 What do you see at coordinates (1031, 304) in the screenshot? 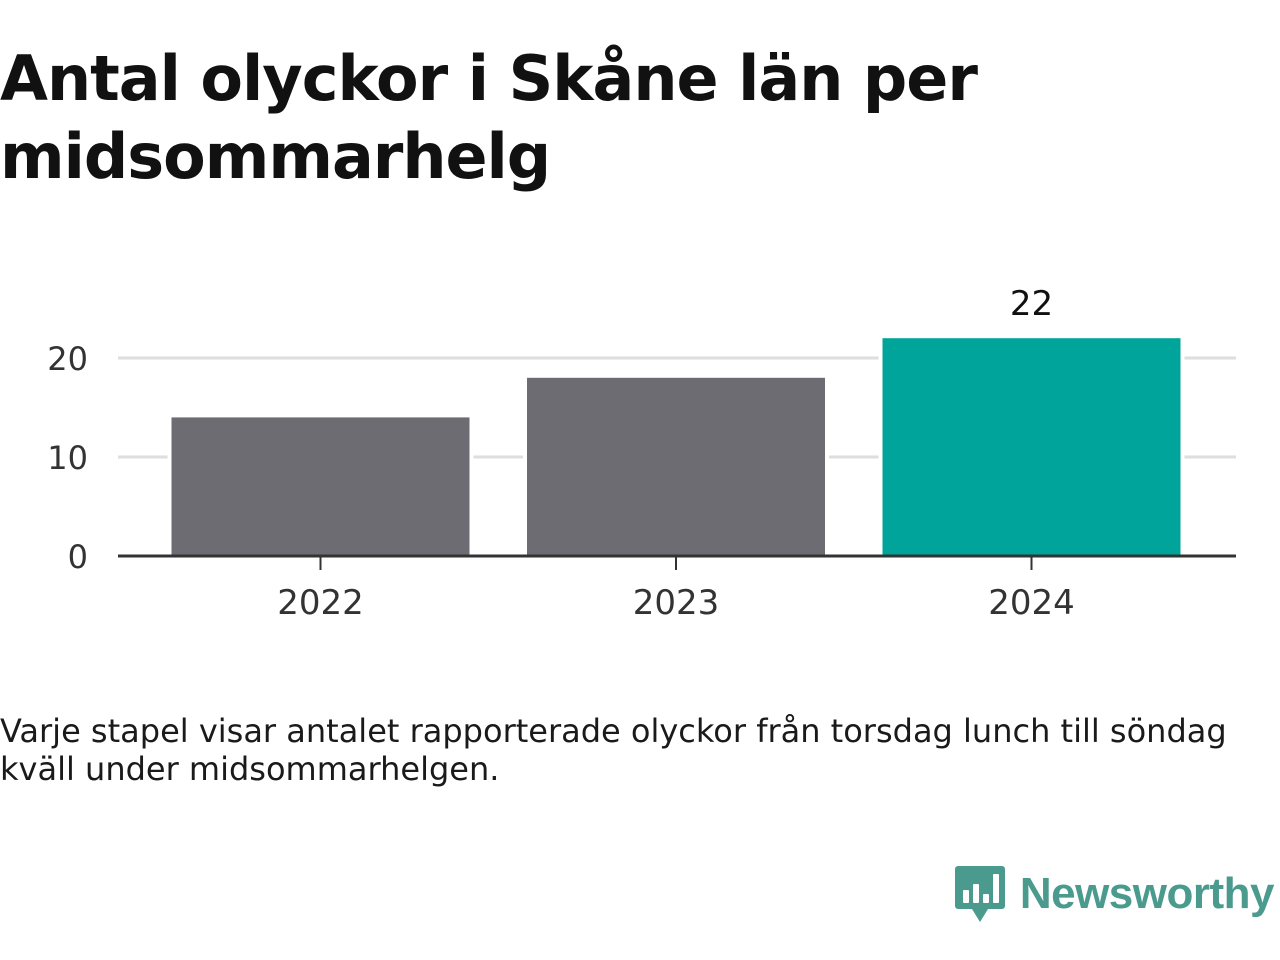
I see `bar-value-label: 22` at bounding box center [1031, 304].